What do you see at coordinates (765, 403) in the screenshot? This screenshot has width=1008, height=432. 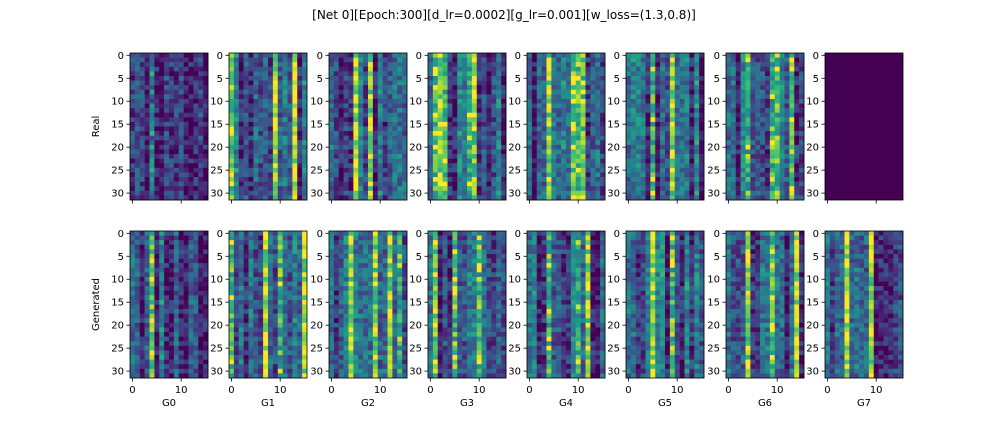 I see `column-label-g6: G6` at bounding box center [765, 403].